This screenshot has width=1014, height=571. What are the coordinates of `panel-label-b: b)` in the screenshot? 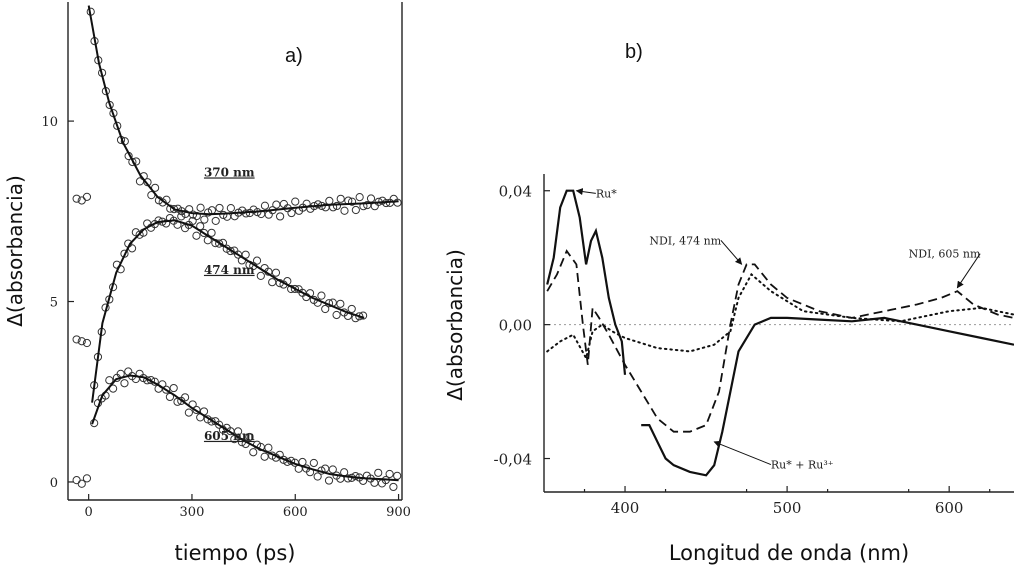 It's located at (634, 52).